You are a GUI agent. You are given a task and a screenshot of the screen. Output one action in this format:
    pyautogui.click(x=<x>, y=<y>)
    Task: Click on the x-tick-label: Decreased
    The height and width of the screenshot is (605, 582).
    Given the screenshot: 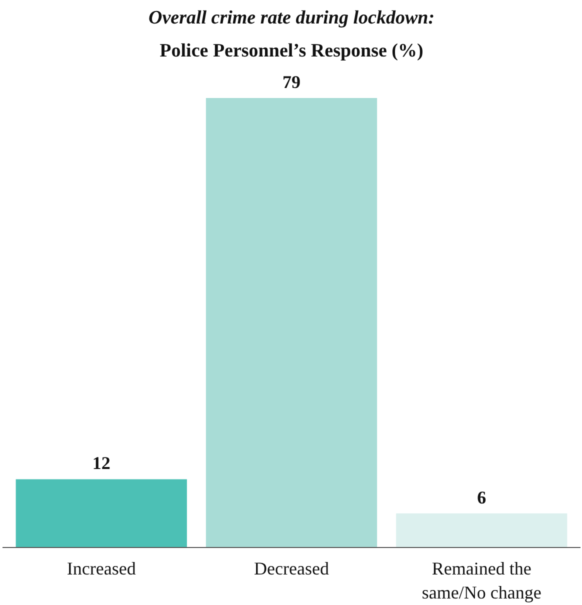 What is the action you would take?
    pyautogui.click(x=291, y=568)
    